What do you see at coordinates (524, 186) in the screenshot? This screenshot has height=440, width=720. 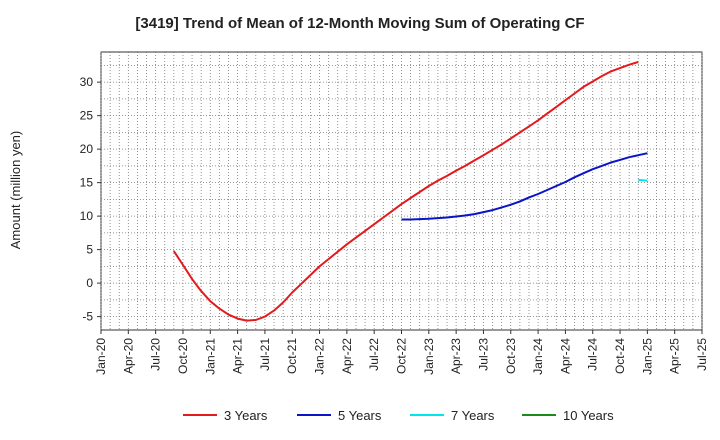 I see `series-line-5-years` at bounding box center [524, 186].